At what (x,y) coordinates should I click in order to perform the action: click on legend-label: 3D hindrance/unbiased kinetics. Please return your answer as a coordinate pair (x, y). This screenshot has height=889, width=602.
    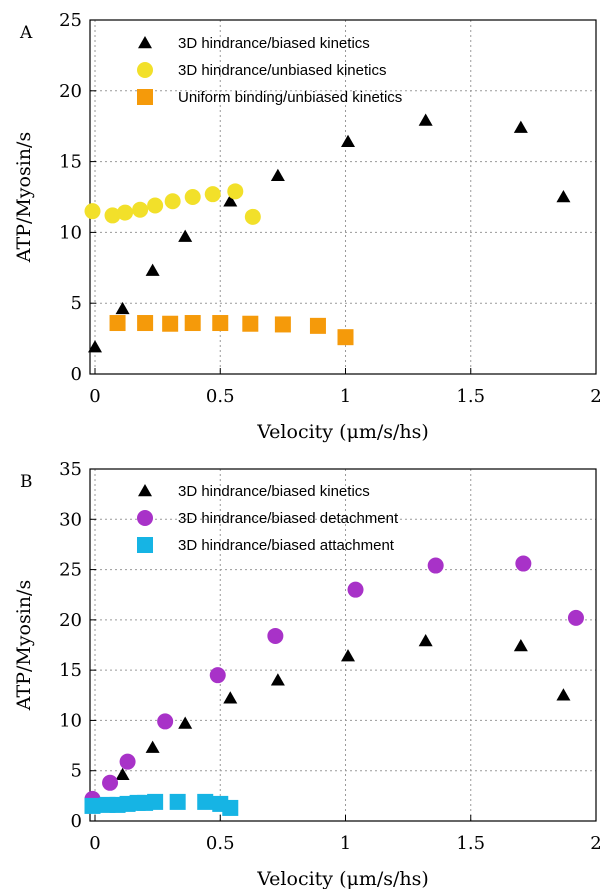
    Looking at the image, I should click on (282, 70).